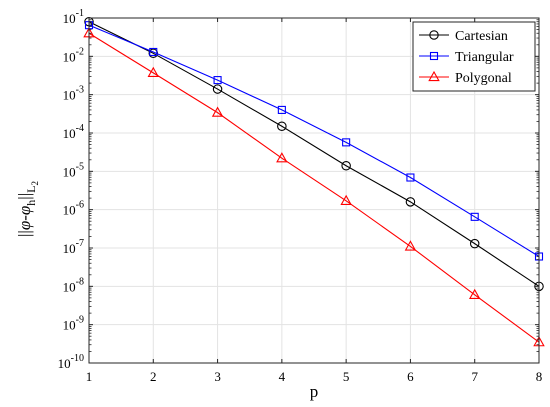 The height and width of the screenshot is (407, 550). What do you see at coordinates (434, 35) in the screenshot?
I see `legend-marker-cartesian` at bounding box center [434, 35].